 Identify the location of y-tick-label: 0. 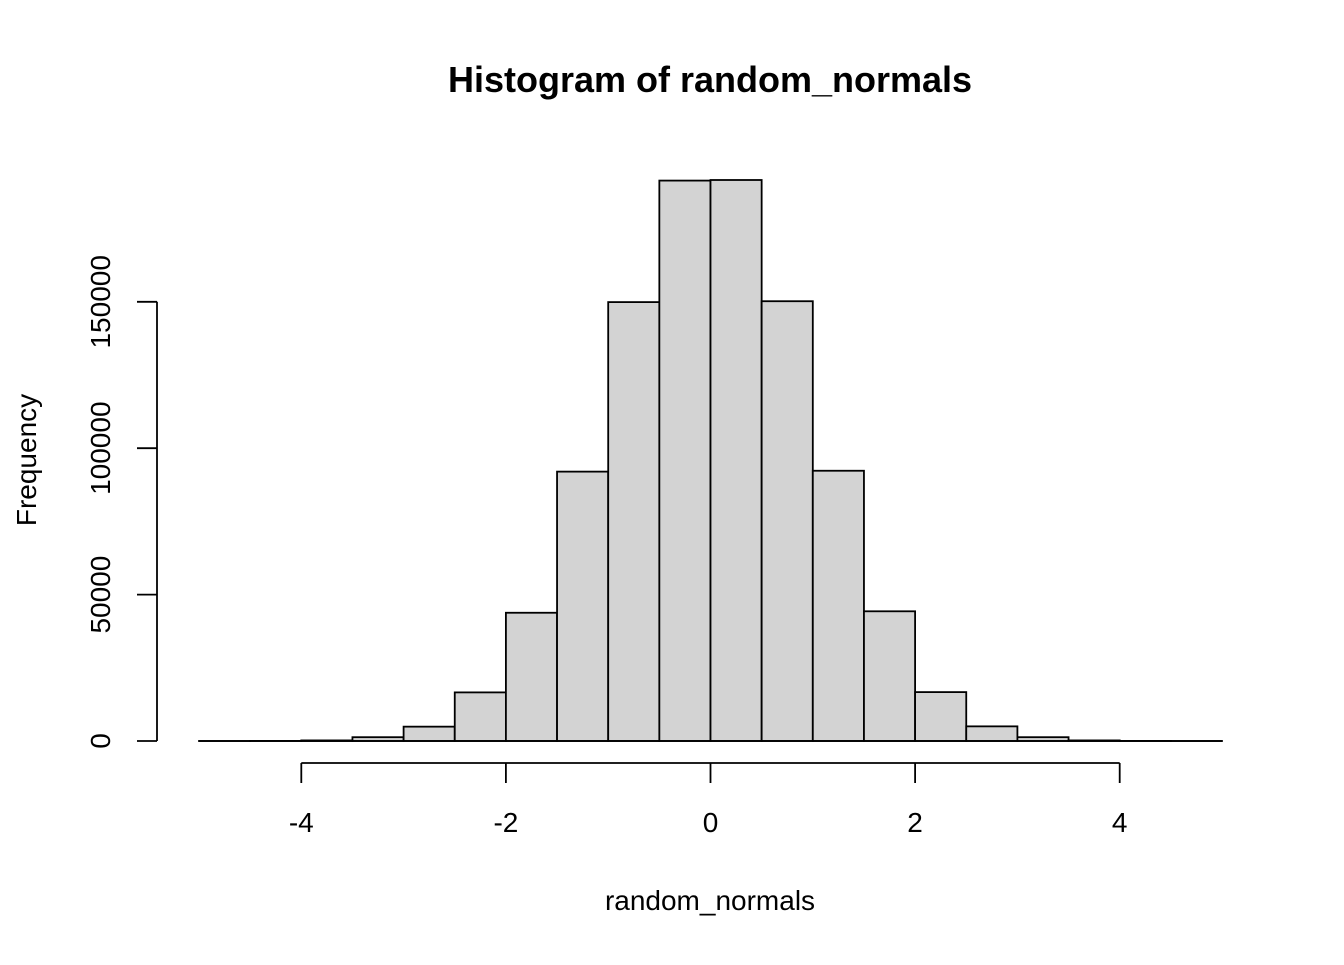
(100, 741).